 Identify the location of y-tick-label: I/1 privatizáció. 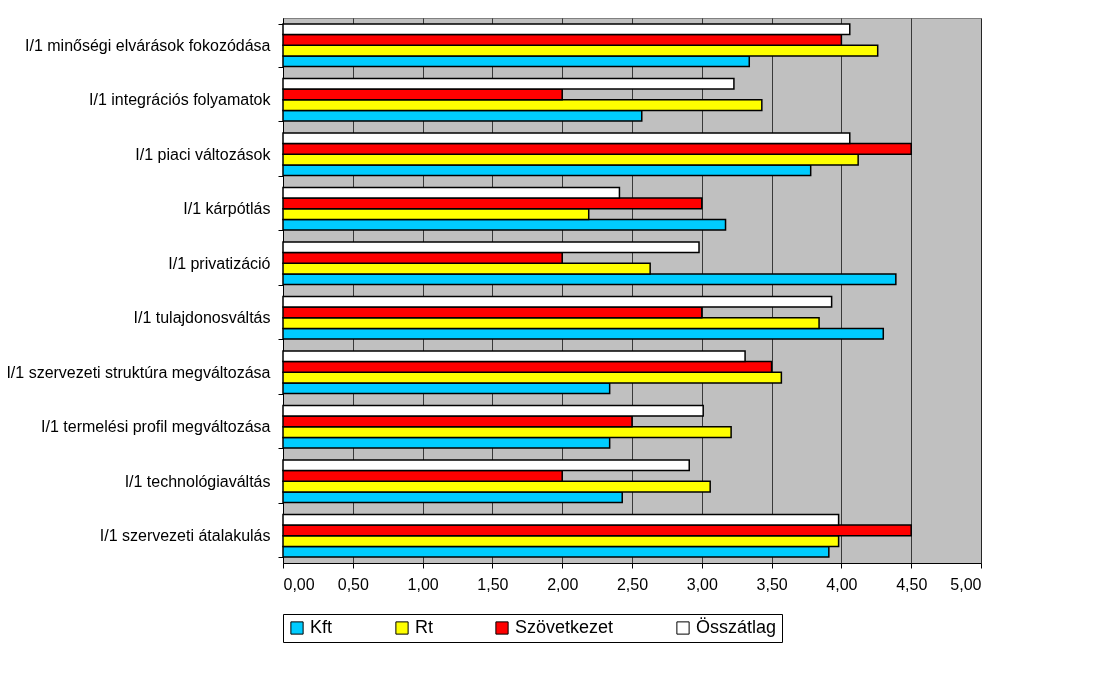
(219, 263).